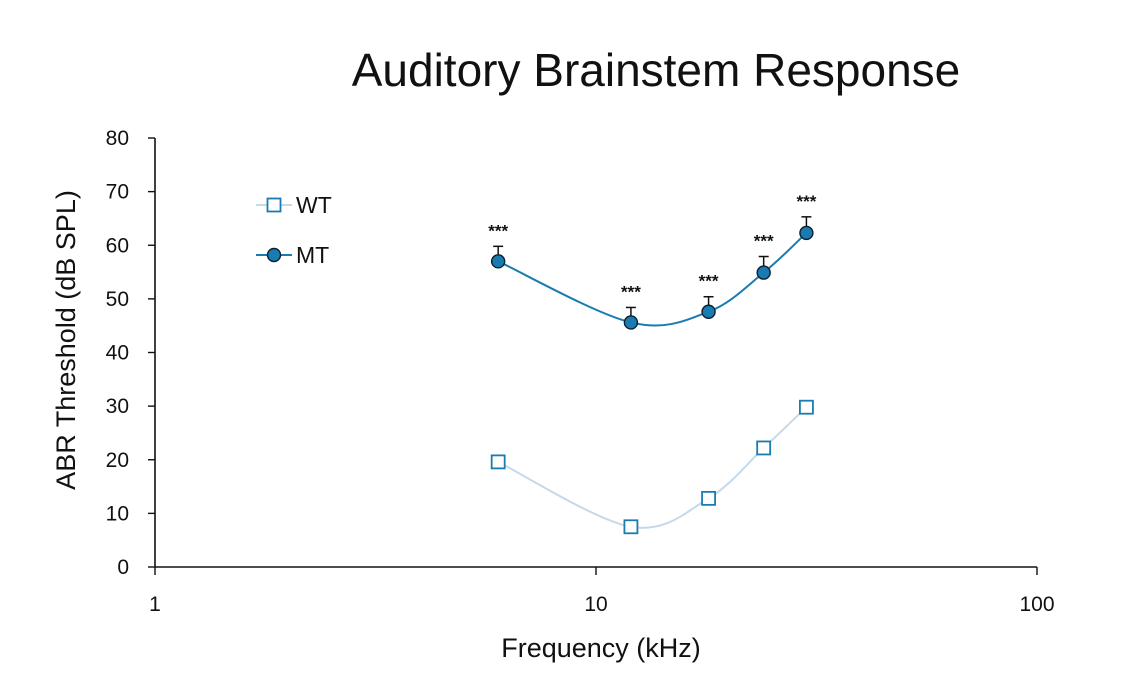 This screenshot has height=694, width=1139. I want to click on y-tick-label: 50, so click(117, 299).